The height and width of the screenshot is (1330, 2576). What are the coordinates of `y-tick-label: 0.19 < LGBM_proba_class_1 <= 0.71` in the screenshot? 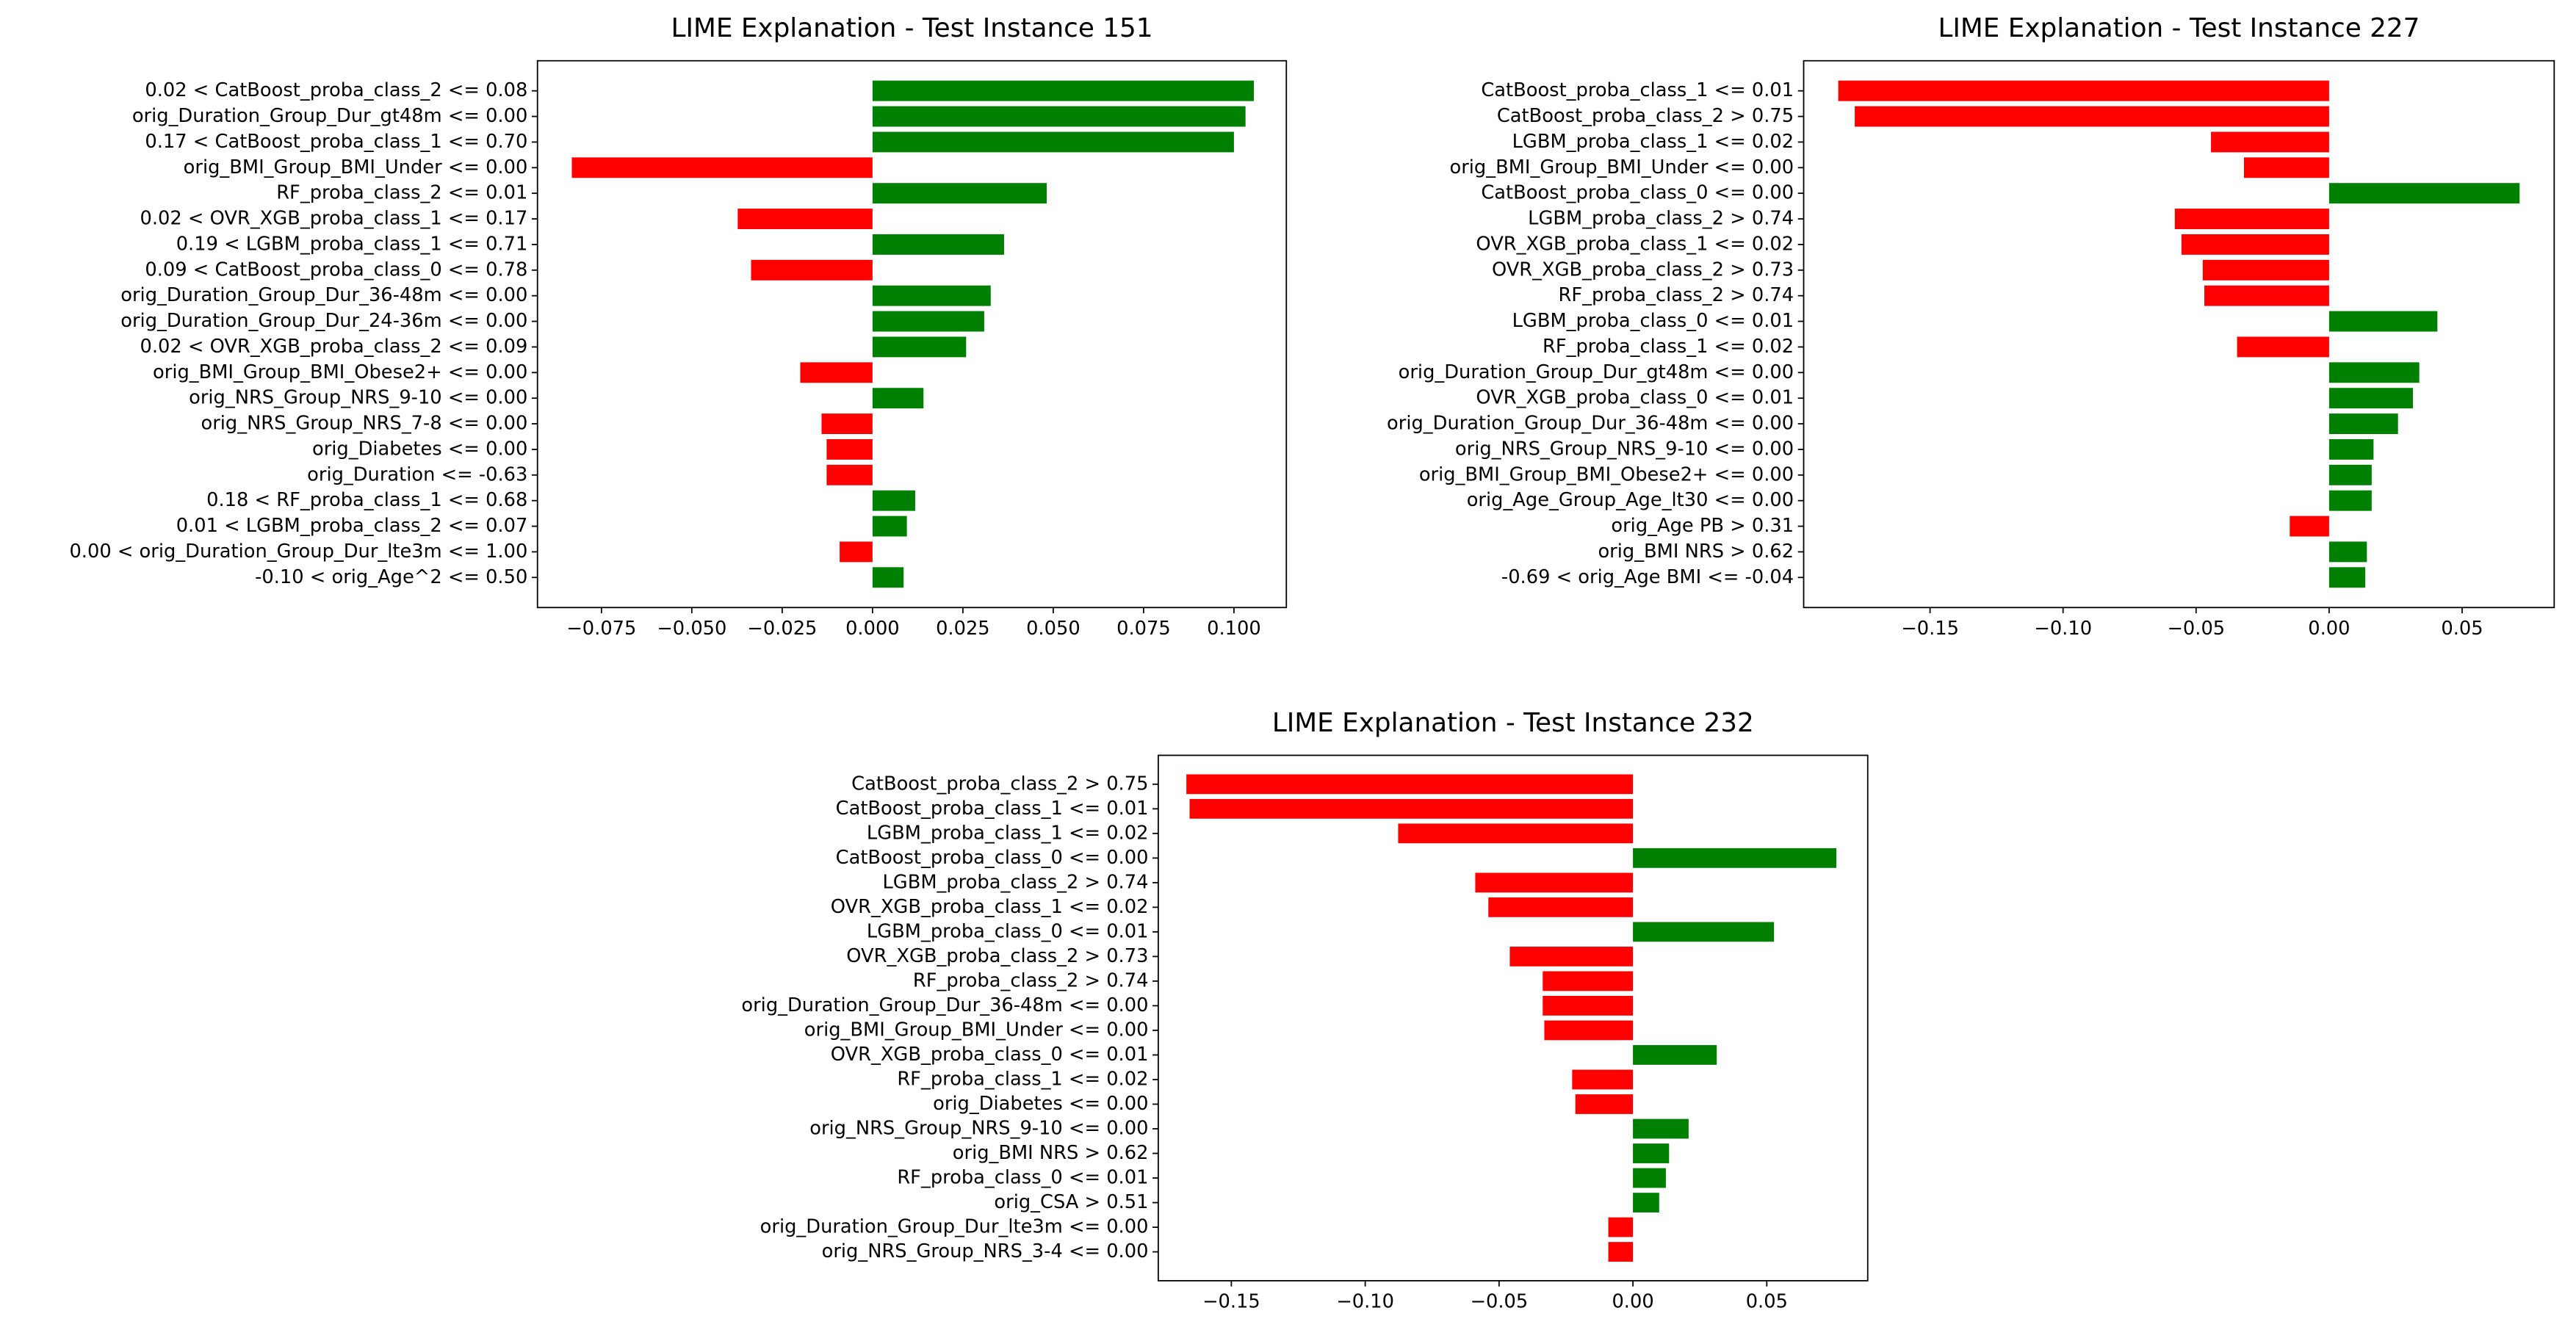 It's located at (352, 244).